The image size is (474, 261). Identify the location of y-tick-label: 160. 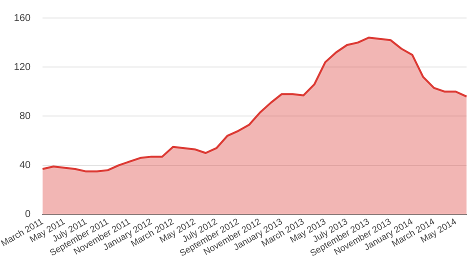
(23, 18).